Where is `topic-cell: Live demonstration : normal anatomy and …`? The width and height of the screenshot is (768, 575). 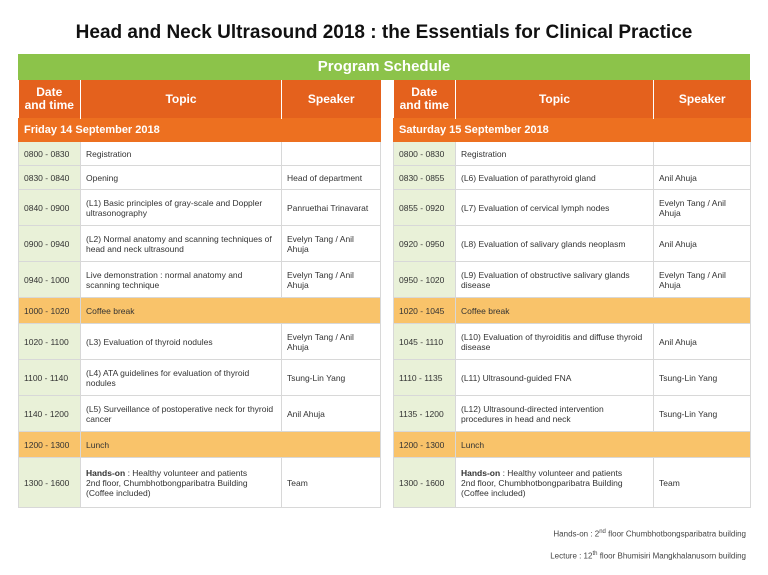
topic-cell: Live demonstration : normal anatomy and … is located at coordinates (181, 279).